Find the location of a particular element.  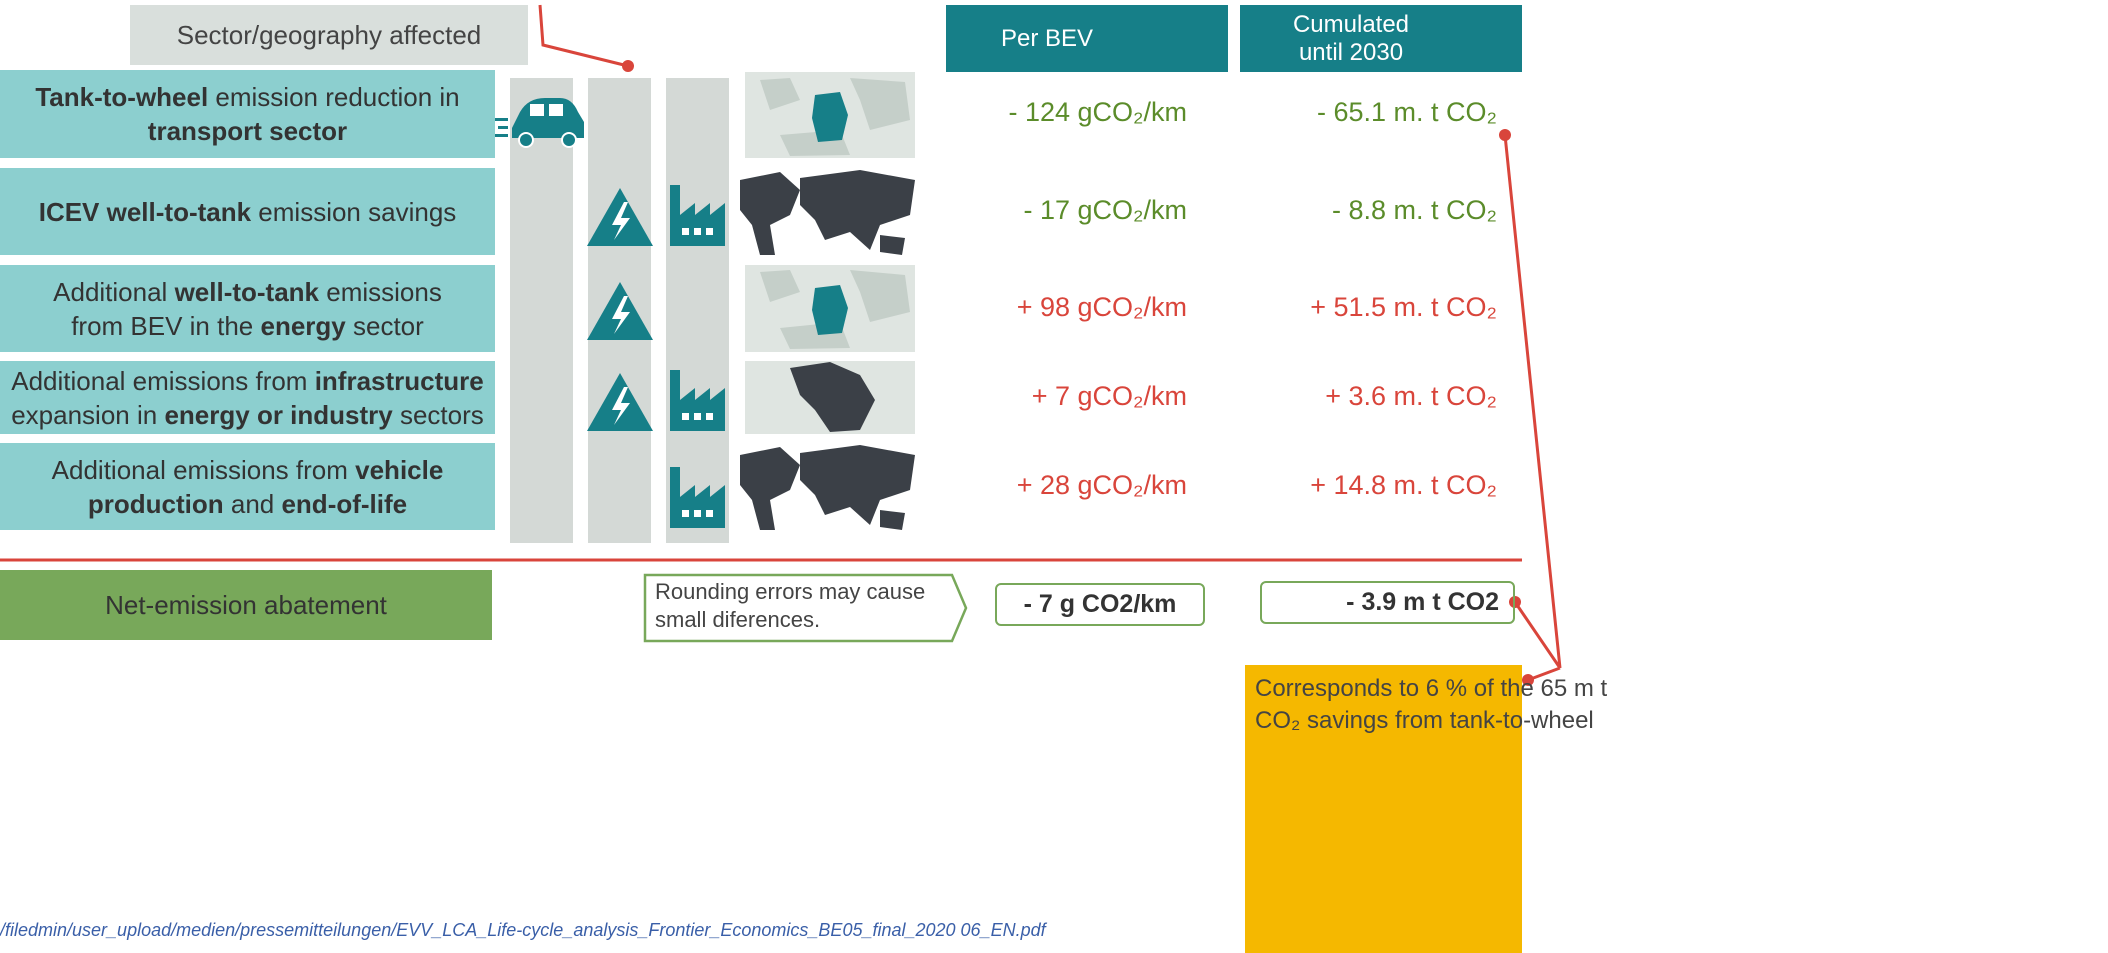

label-line: production and end-of-life is located at coordinates (247, 504).